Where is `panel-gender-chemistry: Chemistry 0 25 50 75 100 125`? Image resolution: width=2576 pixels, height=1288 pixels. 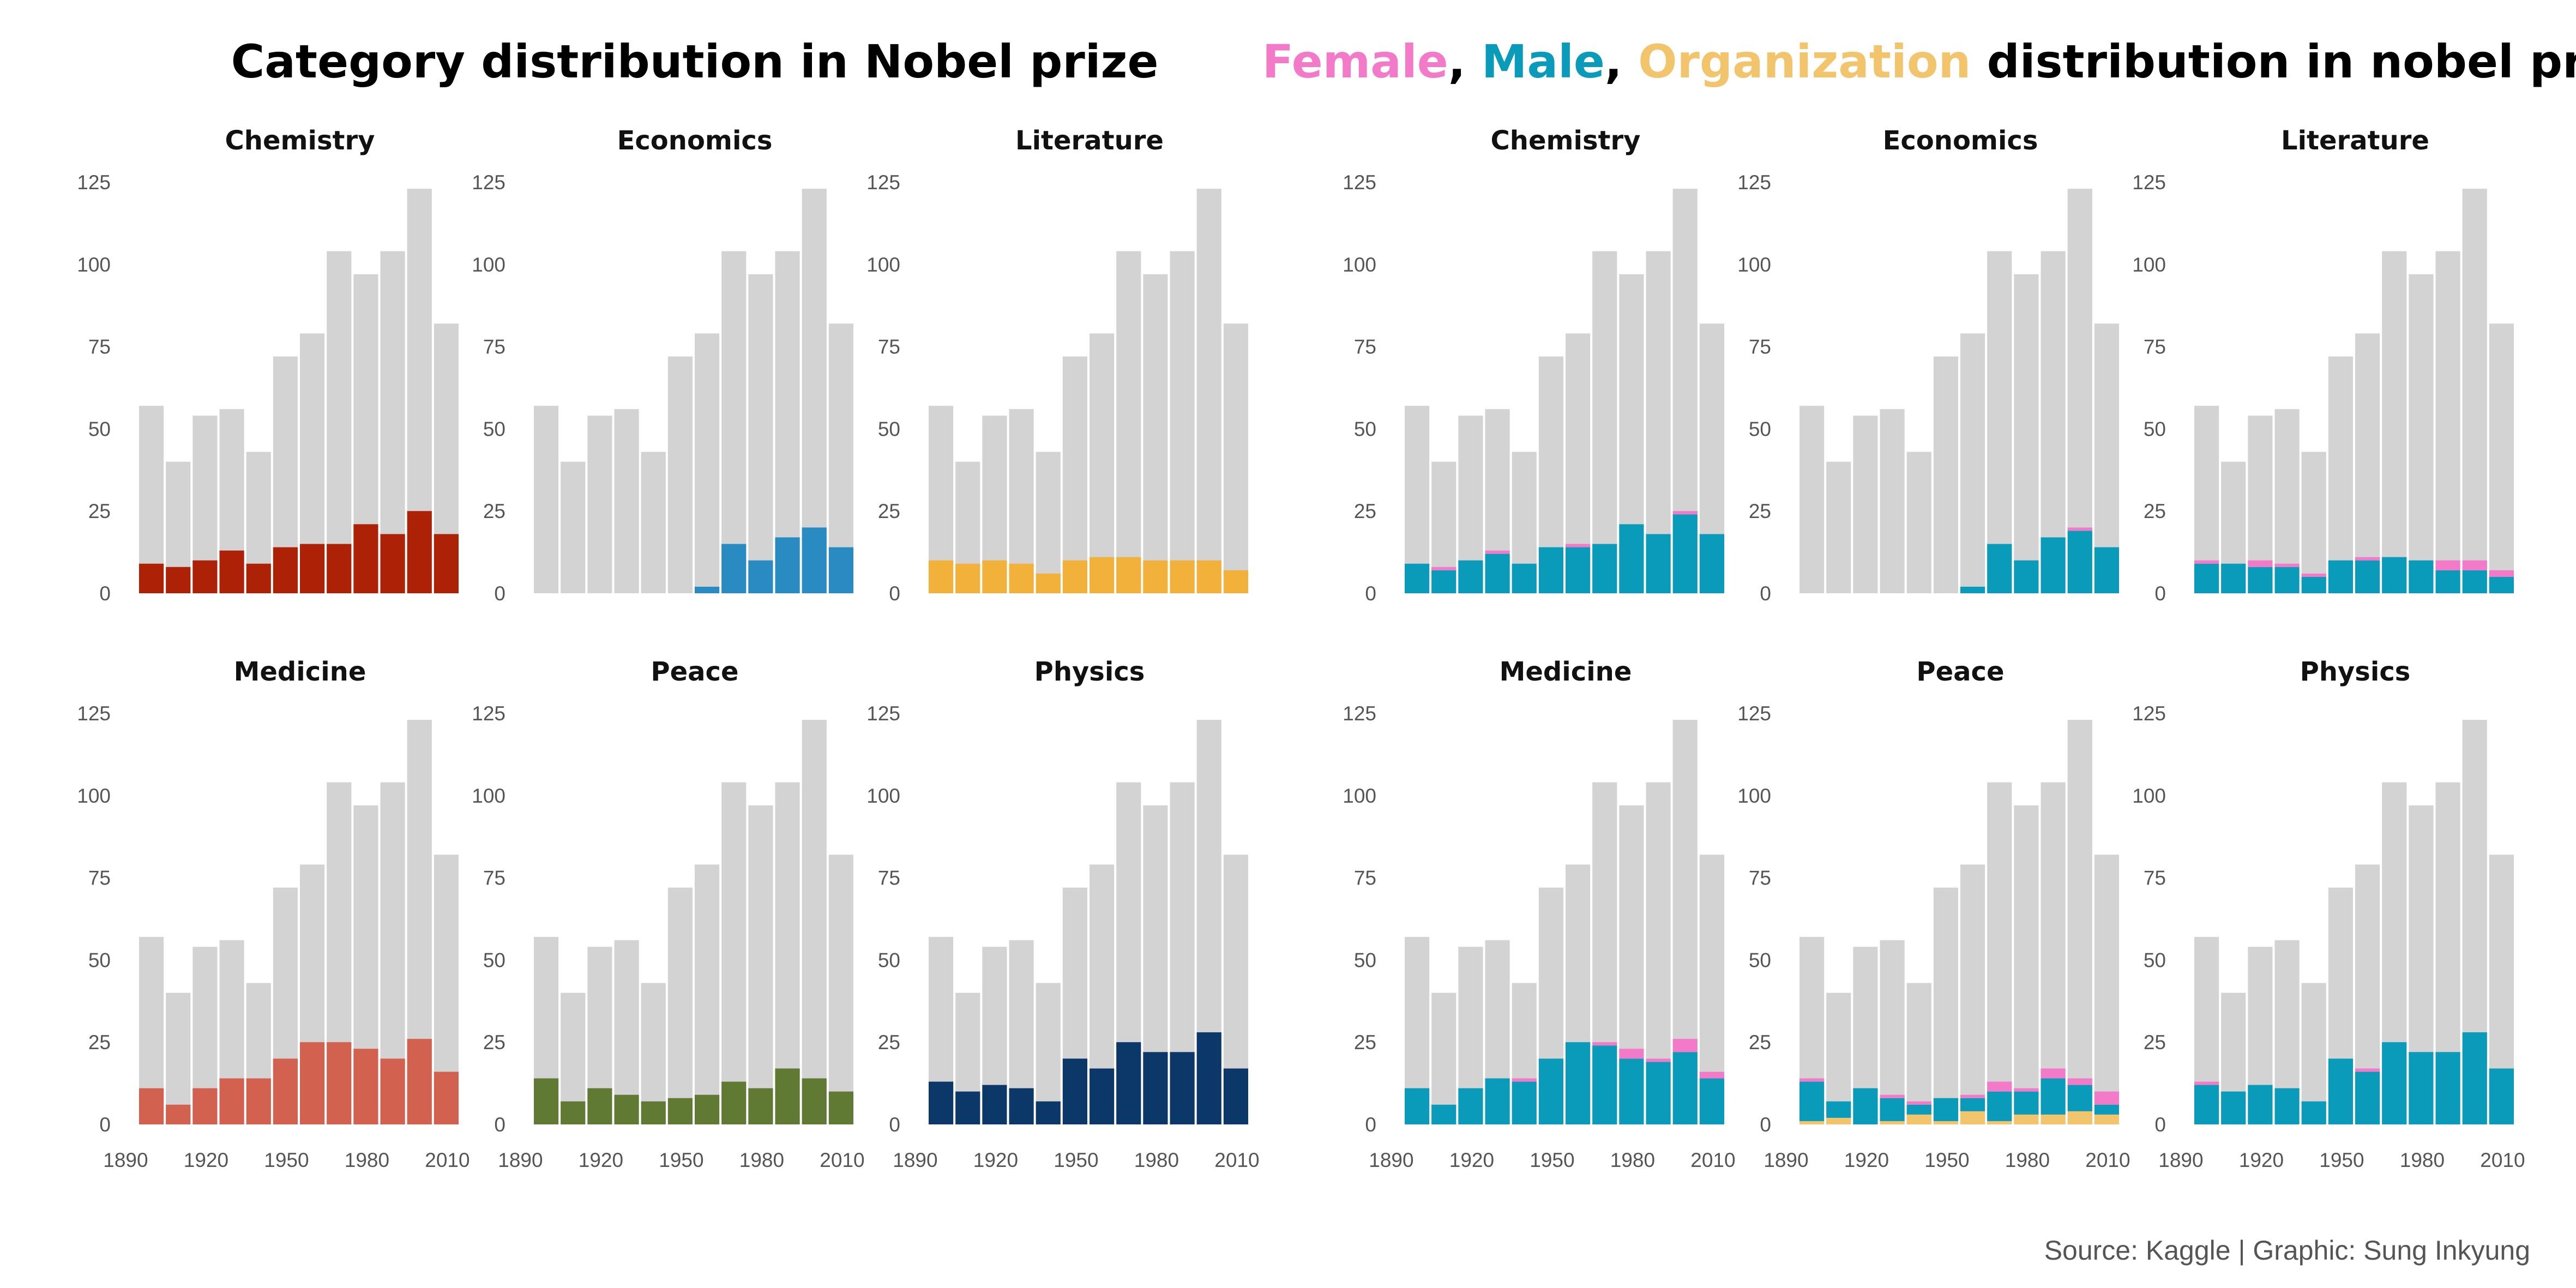
panel-gender-chemistry: Chemistry 0 25 50 75 100 125 is located at coordinates (1533, 365).